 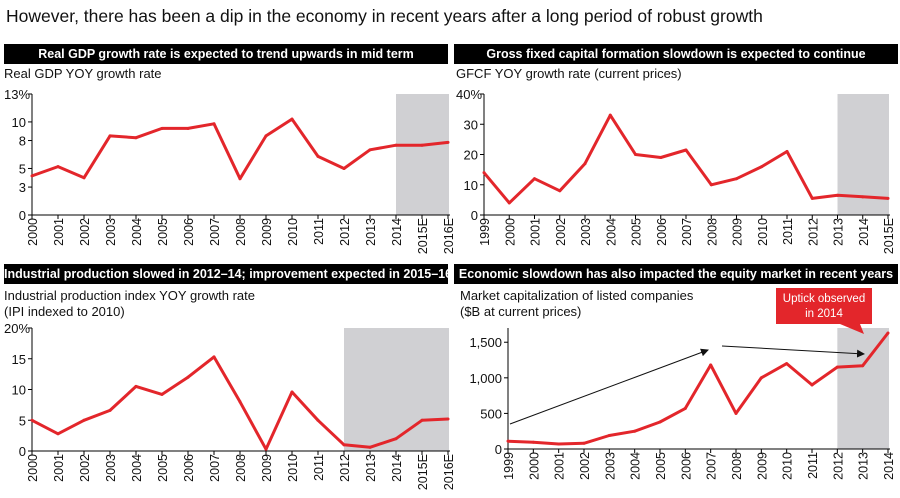 What do you see at coordinates (471, 155) in the screenshot?
I see `y-tick-label: 20` at bounding box center [471, 155].